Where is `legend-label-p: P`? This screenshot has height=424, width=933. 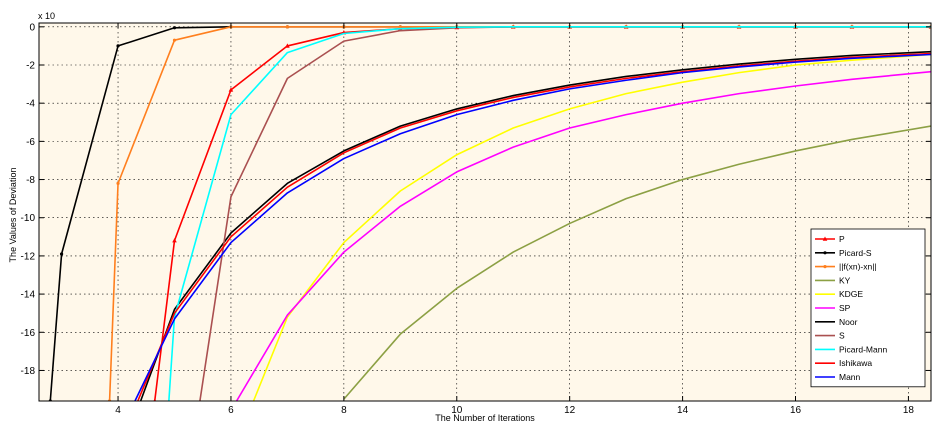
legend-label-p: P is located at coordinates (842, 239).